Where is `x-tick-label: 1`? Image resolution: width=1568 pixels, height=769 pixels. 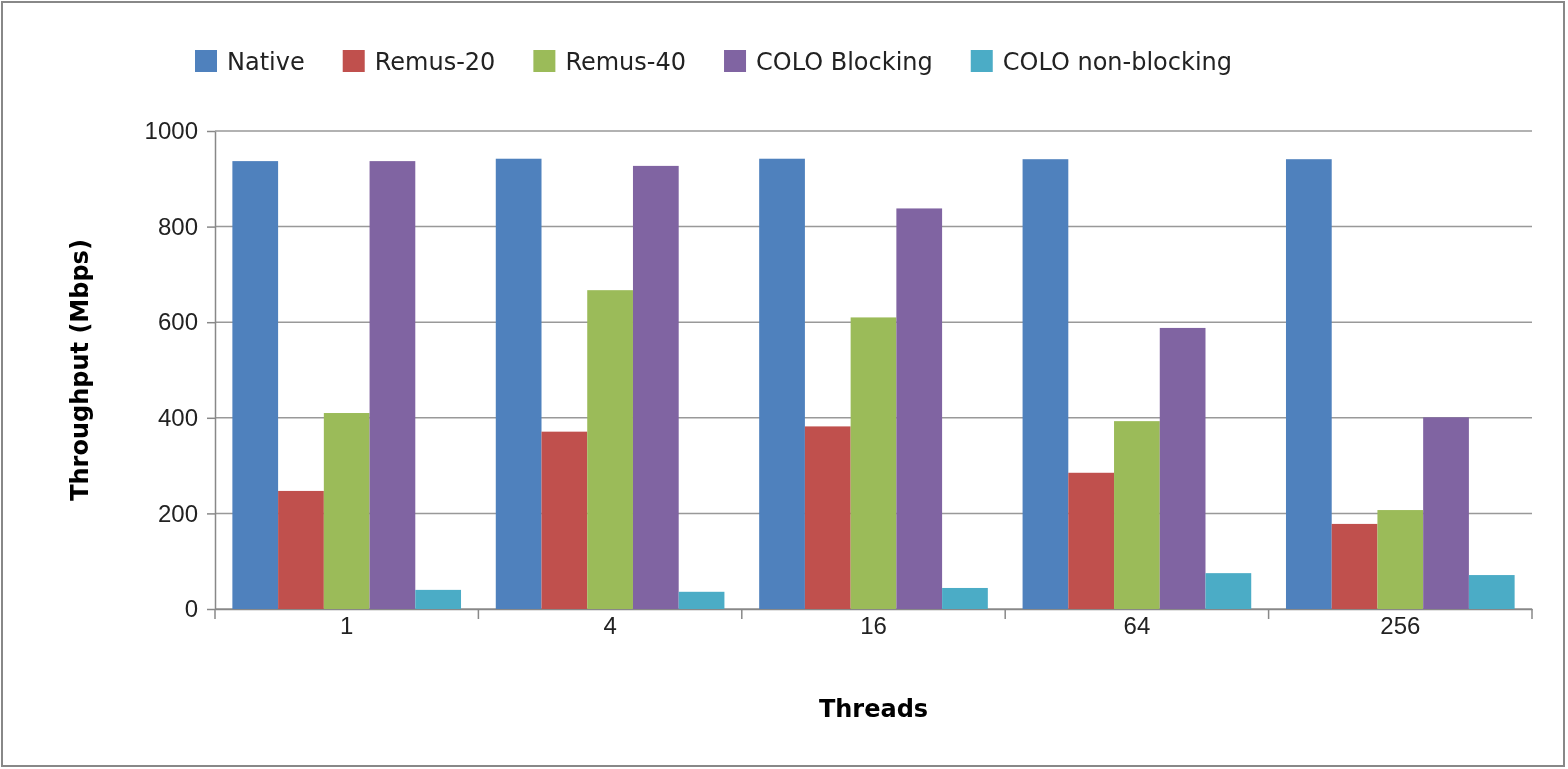
x-tick-label: 1 is located at coordinates (347, 625).